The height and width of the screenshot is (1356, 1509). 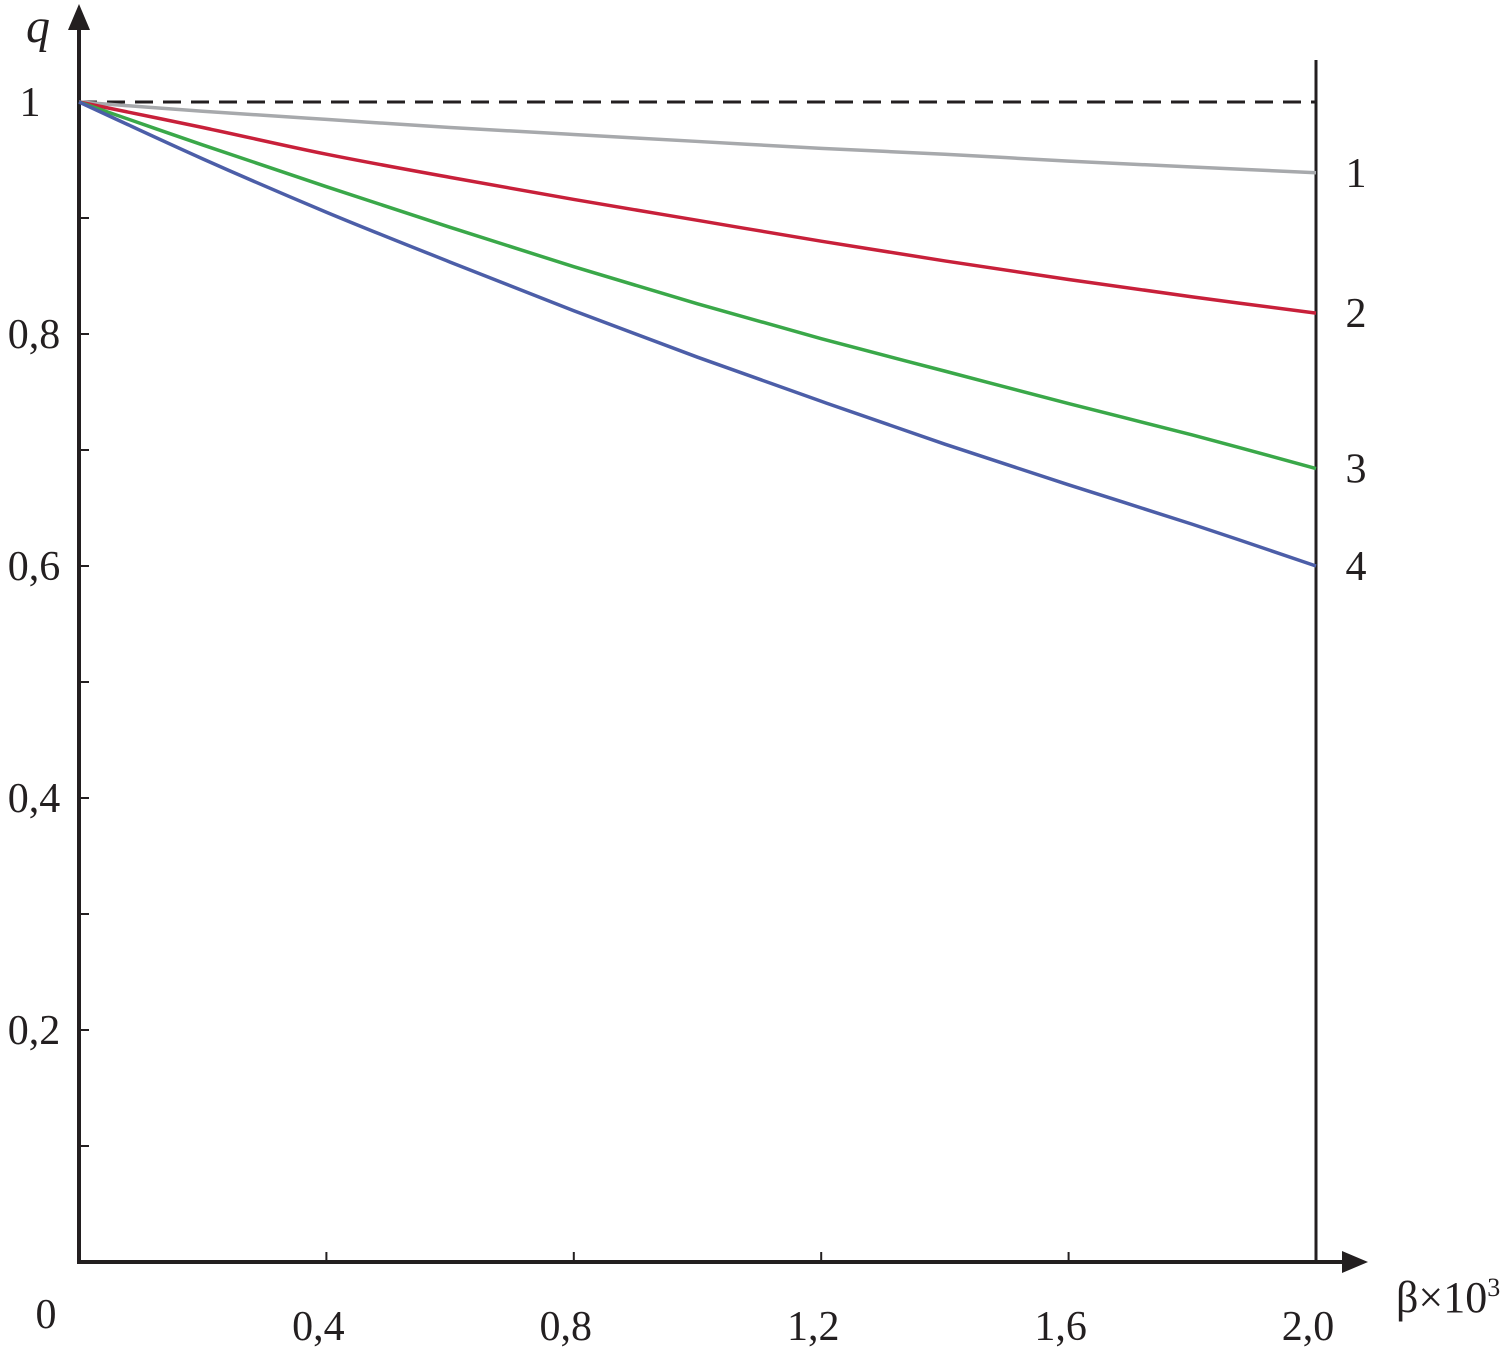 What do you see at coordinates (38, 26) in the screenshot?
I see `y-axis-label: q` at bounding box center [38, 26].